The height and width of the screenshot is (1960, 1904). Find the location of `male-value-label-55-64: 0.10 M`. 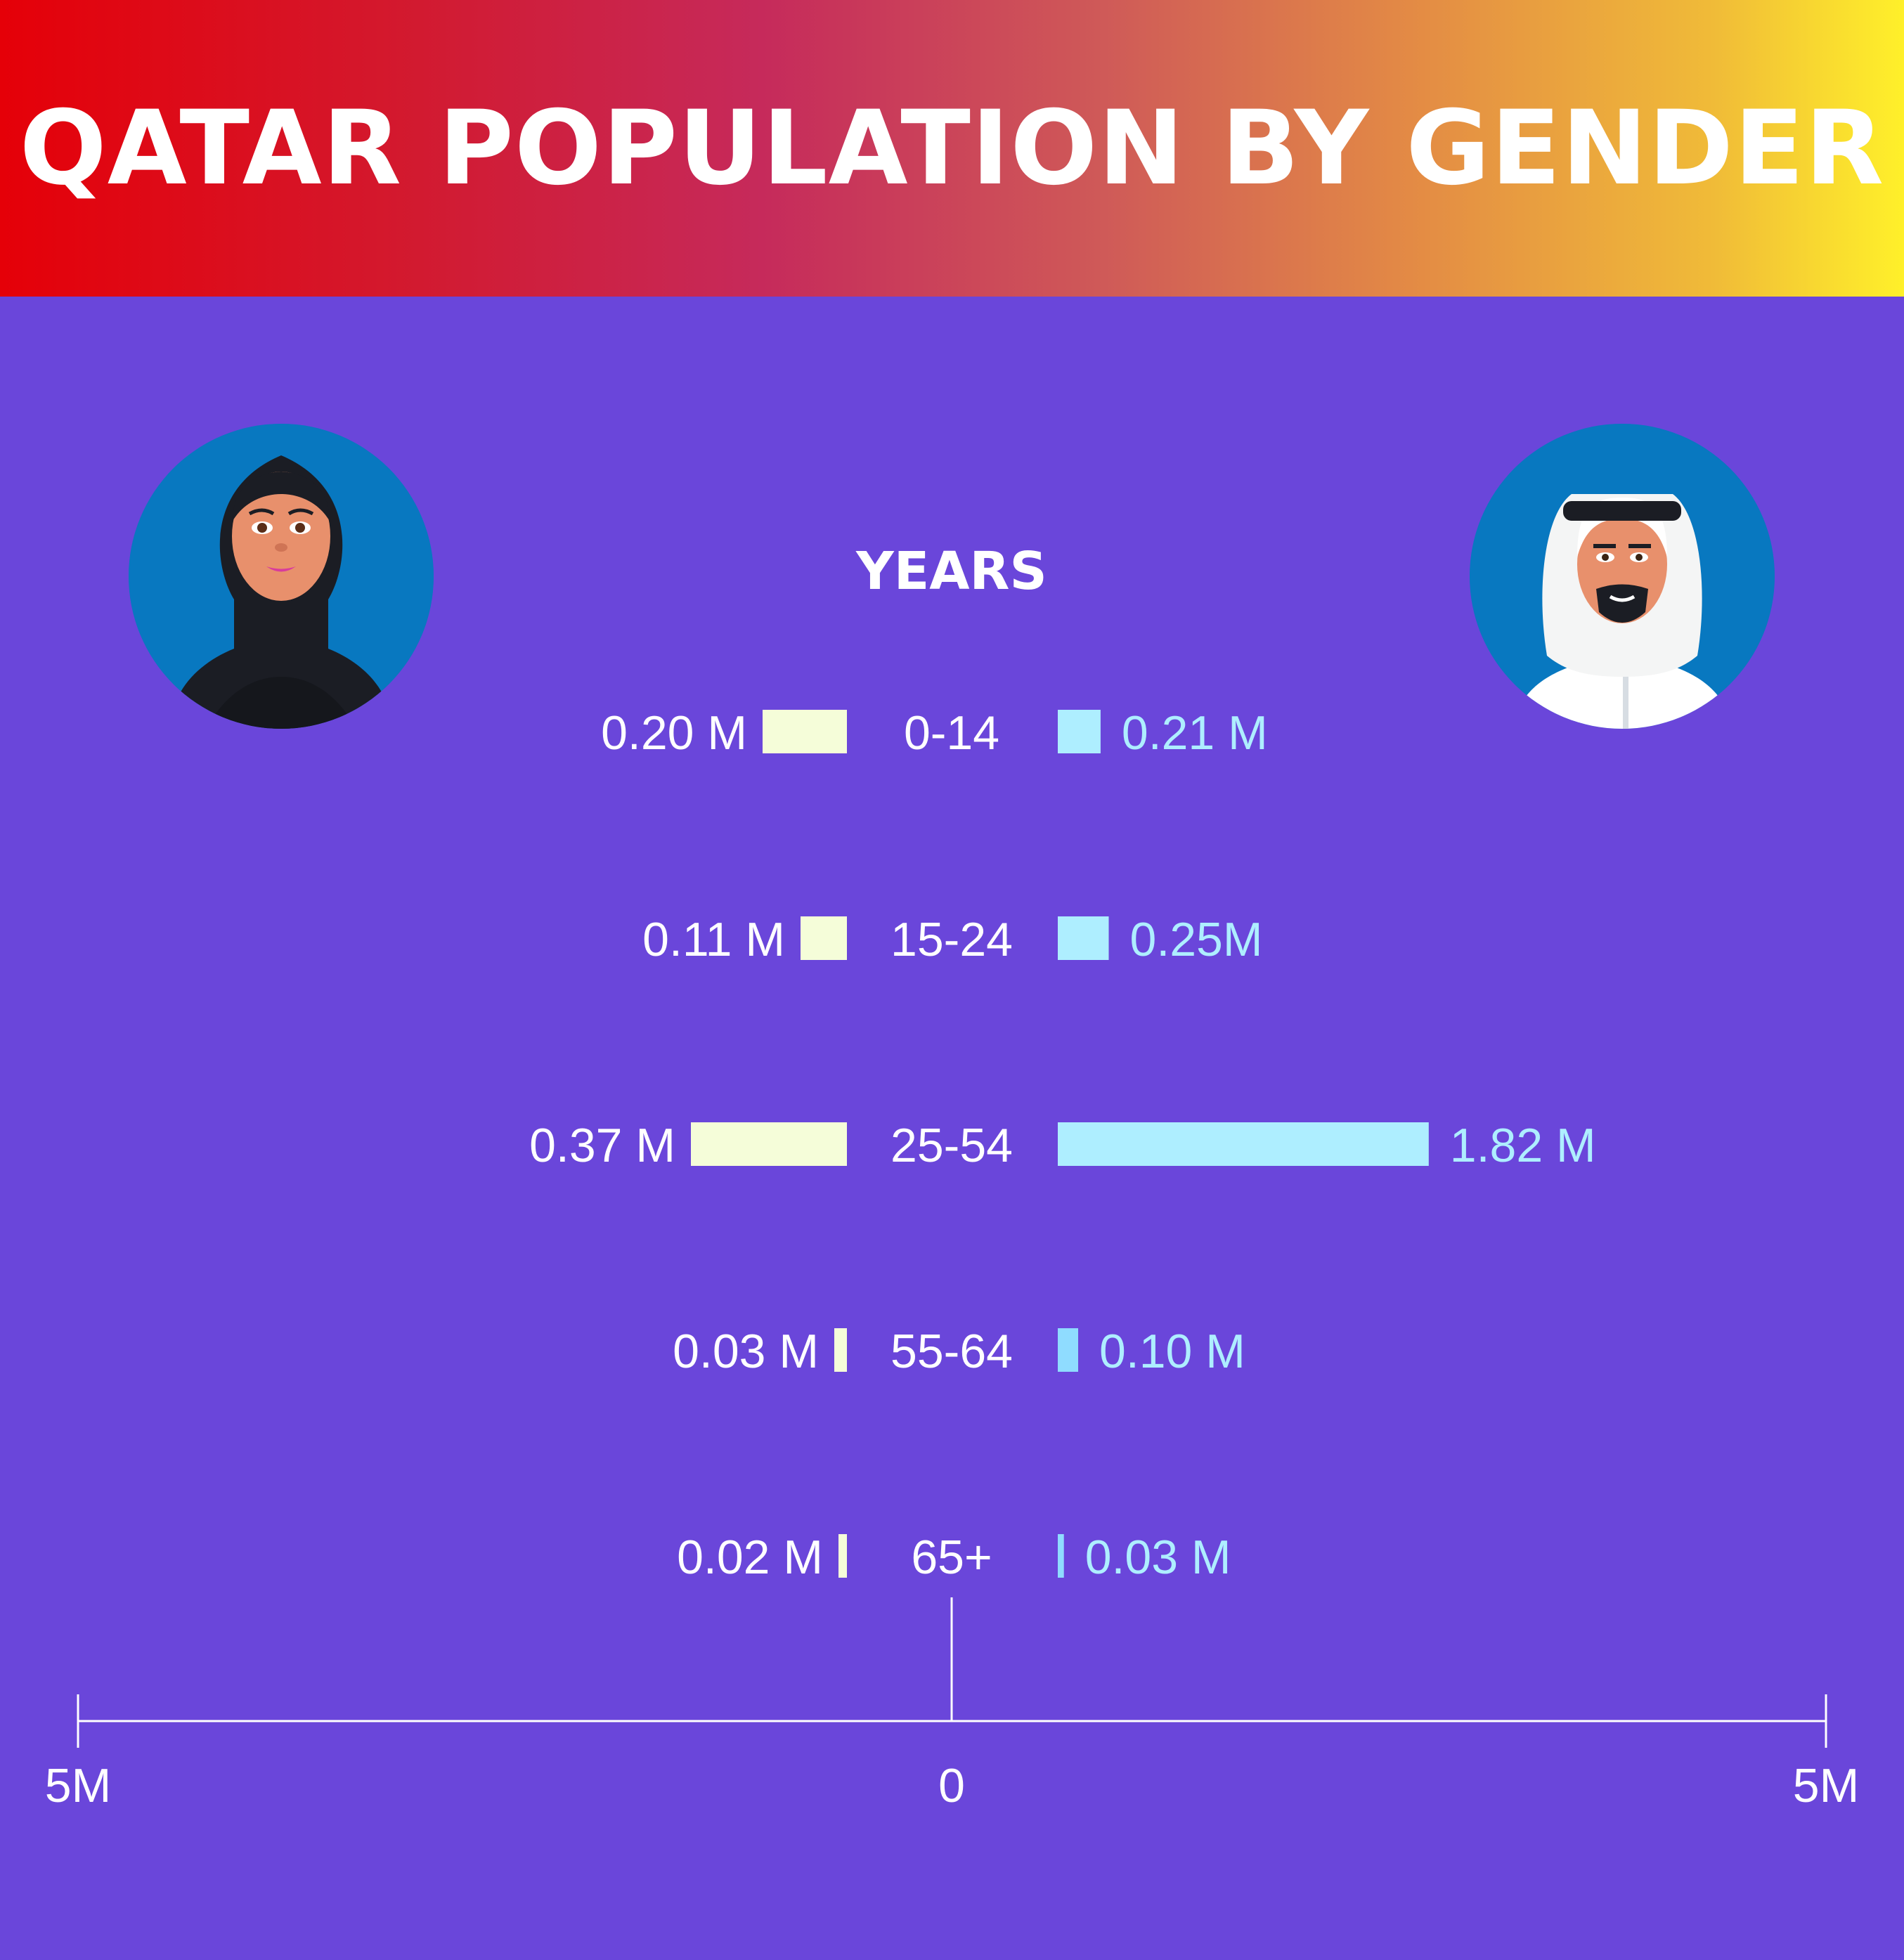

male-value-label-55-64: 0.10 M is located at coordinates (1172, 1351).